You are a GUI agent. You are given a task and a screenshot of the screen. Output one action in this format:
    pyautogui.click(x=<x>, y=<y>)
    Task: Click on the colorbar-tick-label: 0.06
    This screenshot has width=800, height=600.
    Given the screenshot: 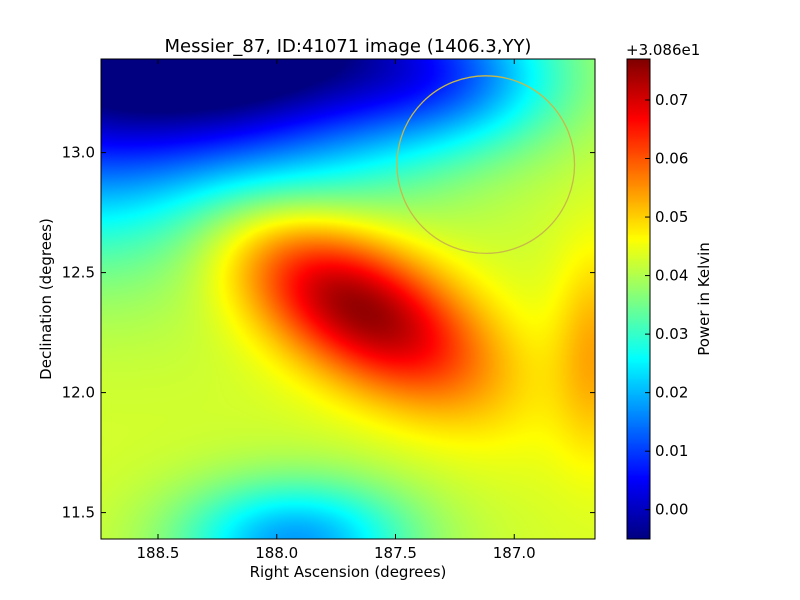 What is the action you would take?
    pyautogui.click(x=671, y=159)
    